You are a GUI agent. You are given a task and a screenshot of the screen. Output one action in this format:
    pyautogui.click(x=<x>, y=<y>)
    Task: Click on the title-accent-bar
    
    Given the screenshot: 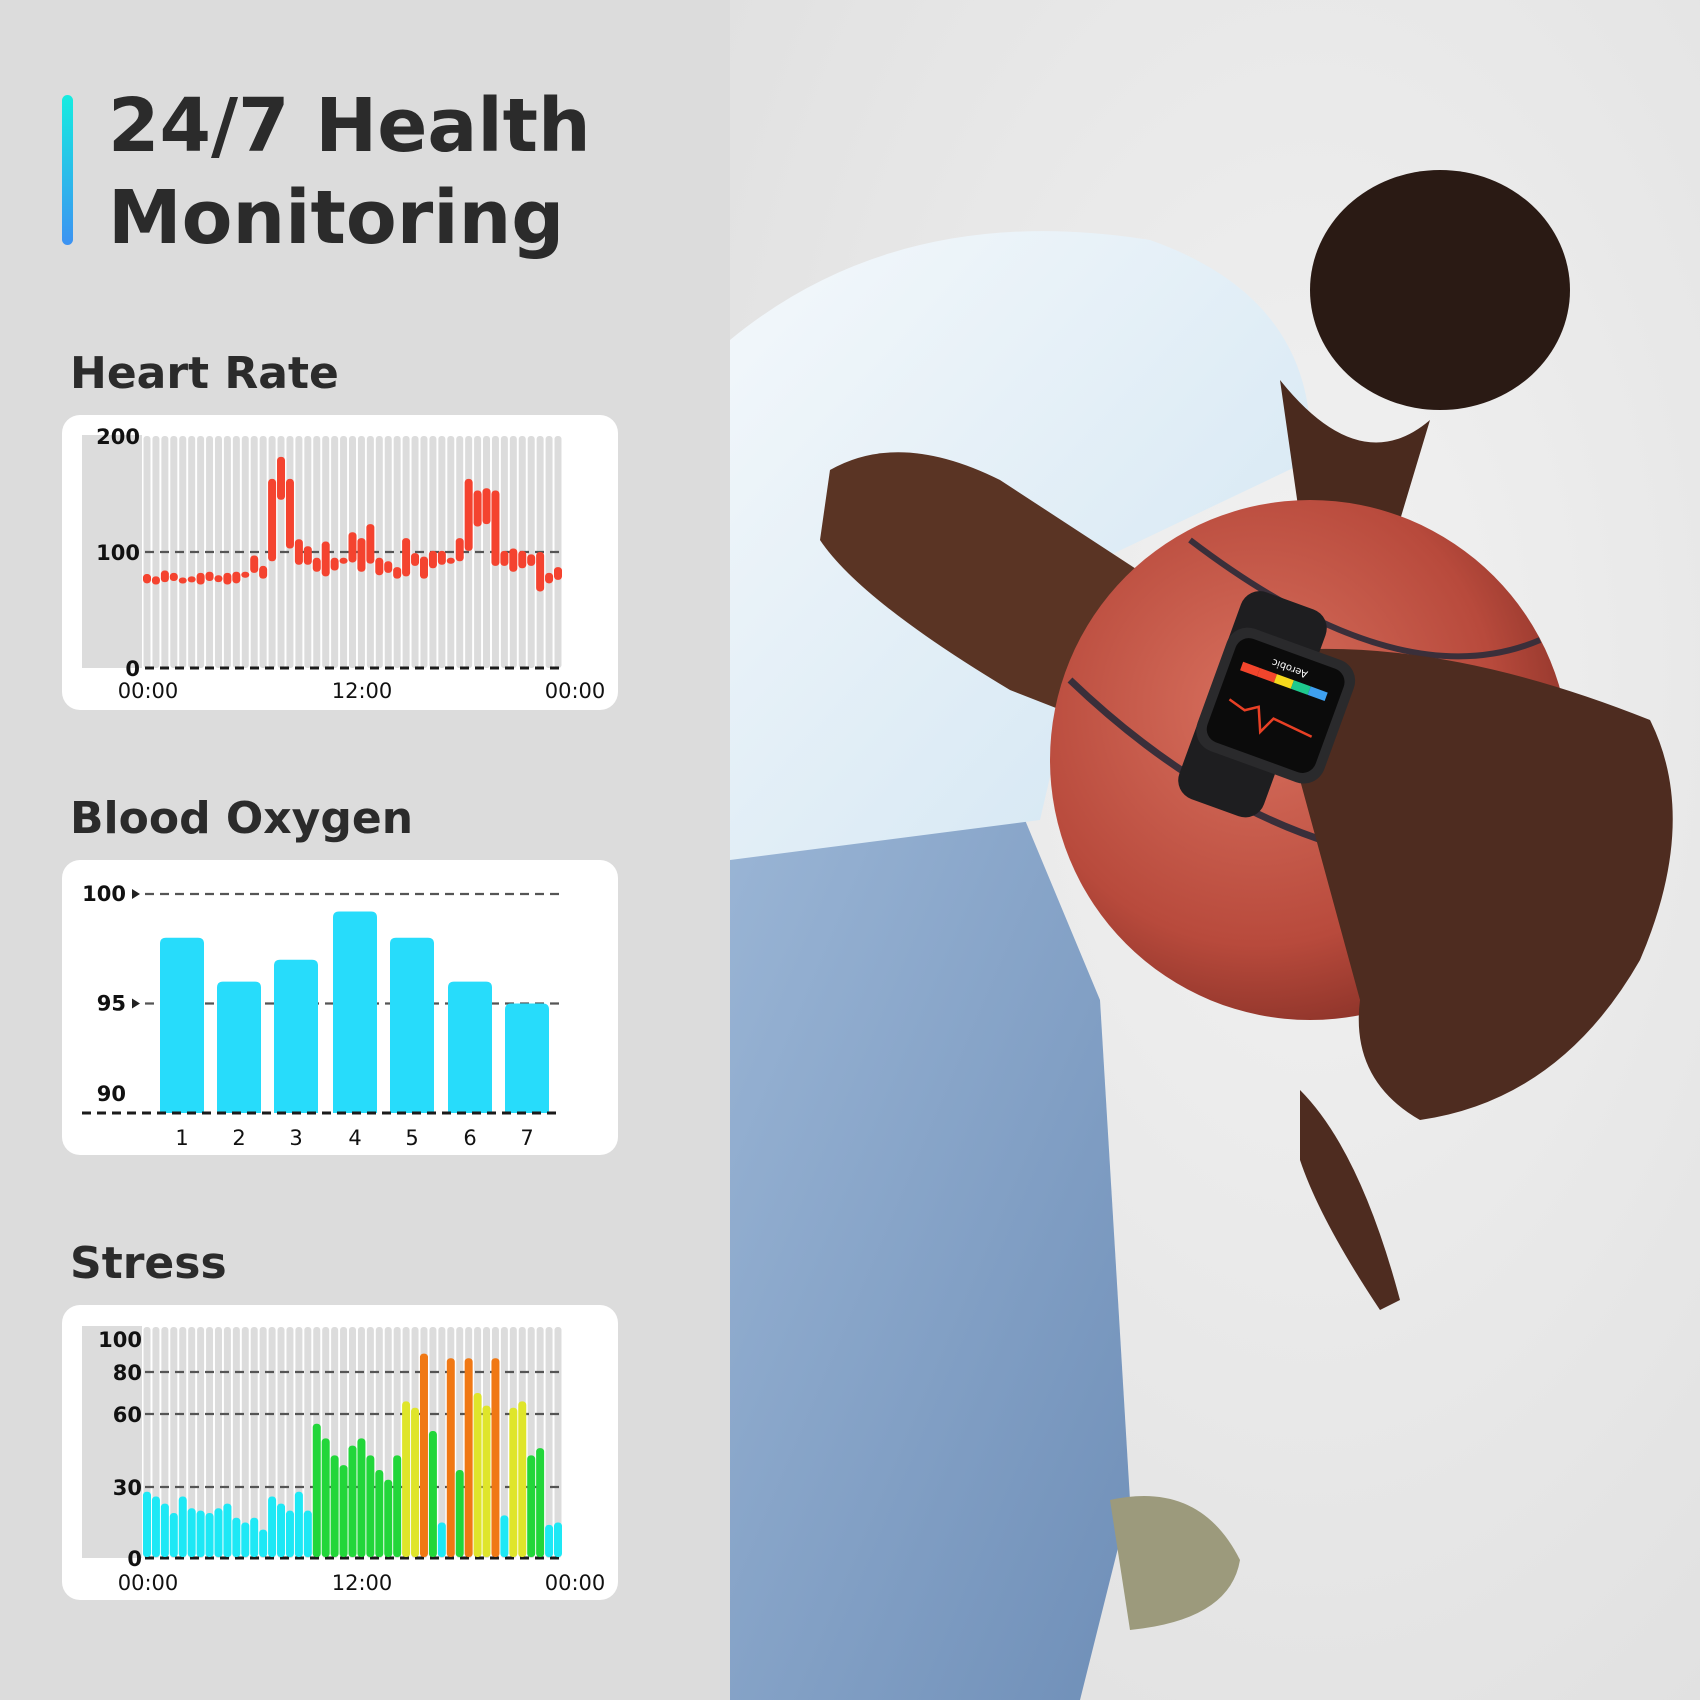 What is the action you would take?
    pyautogui.click(x=67, y=170)
    